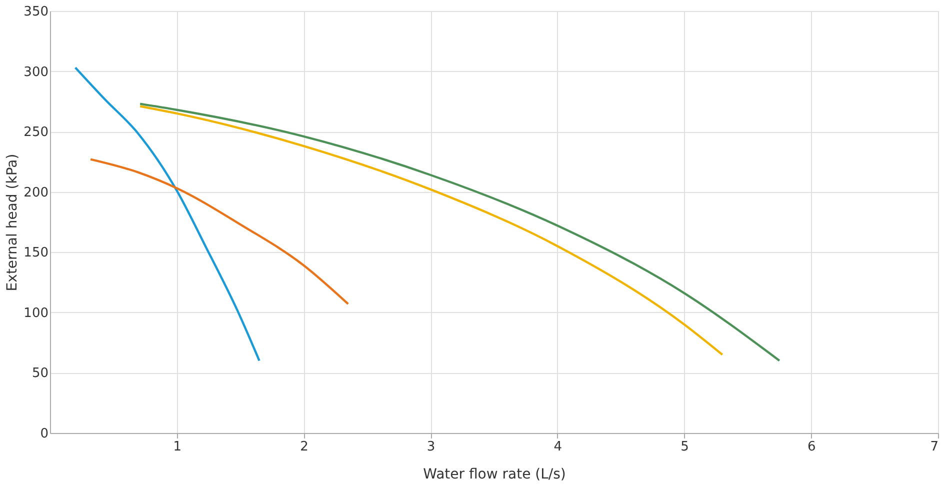 Image resolution: width=944 pixels, height=486 pixels. Describe the element at coordinates (304, 447) in the screenshot. I see `x-tick-label: 2` at that location.